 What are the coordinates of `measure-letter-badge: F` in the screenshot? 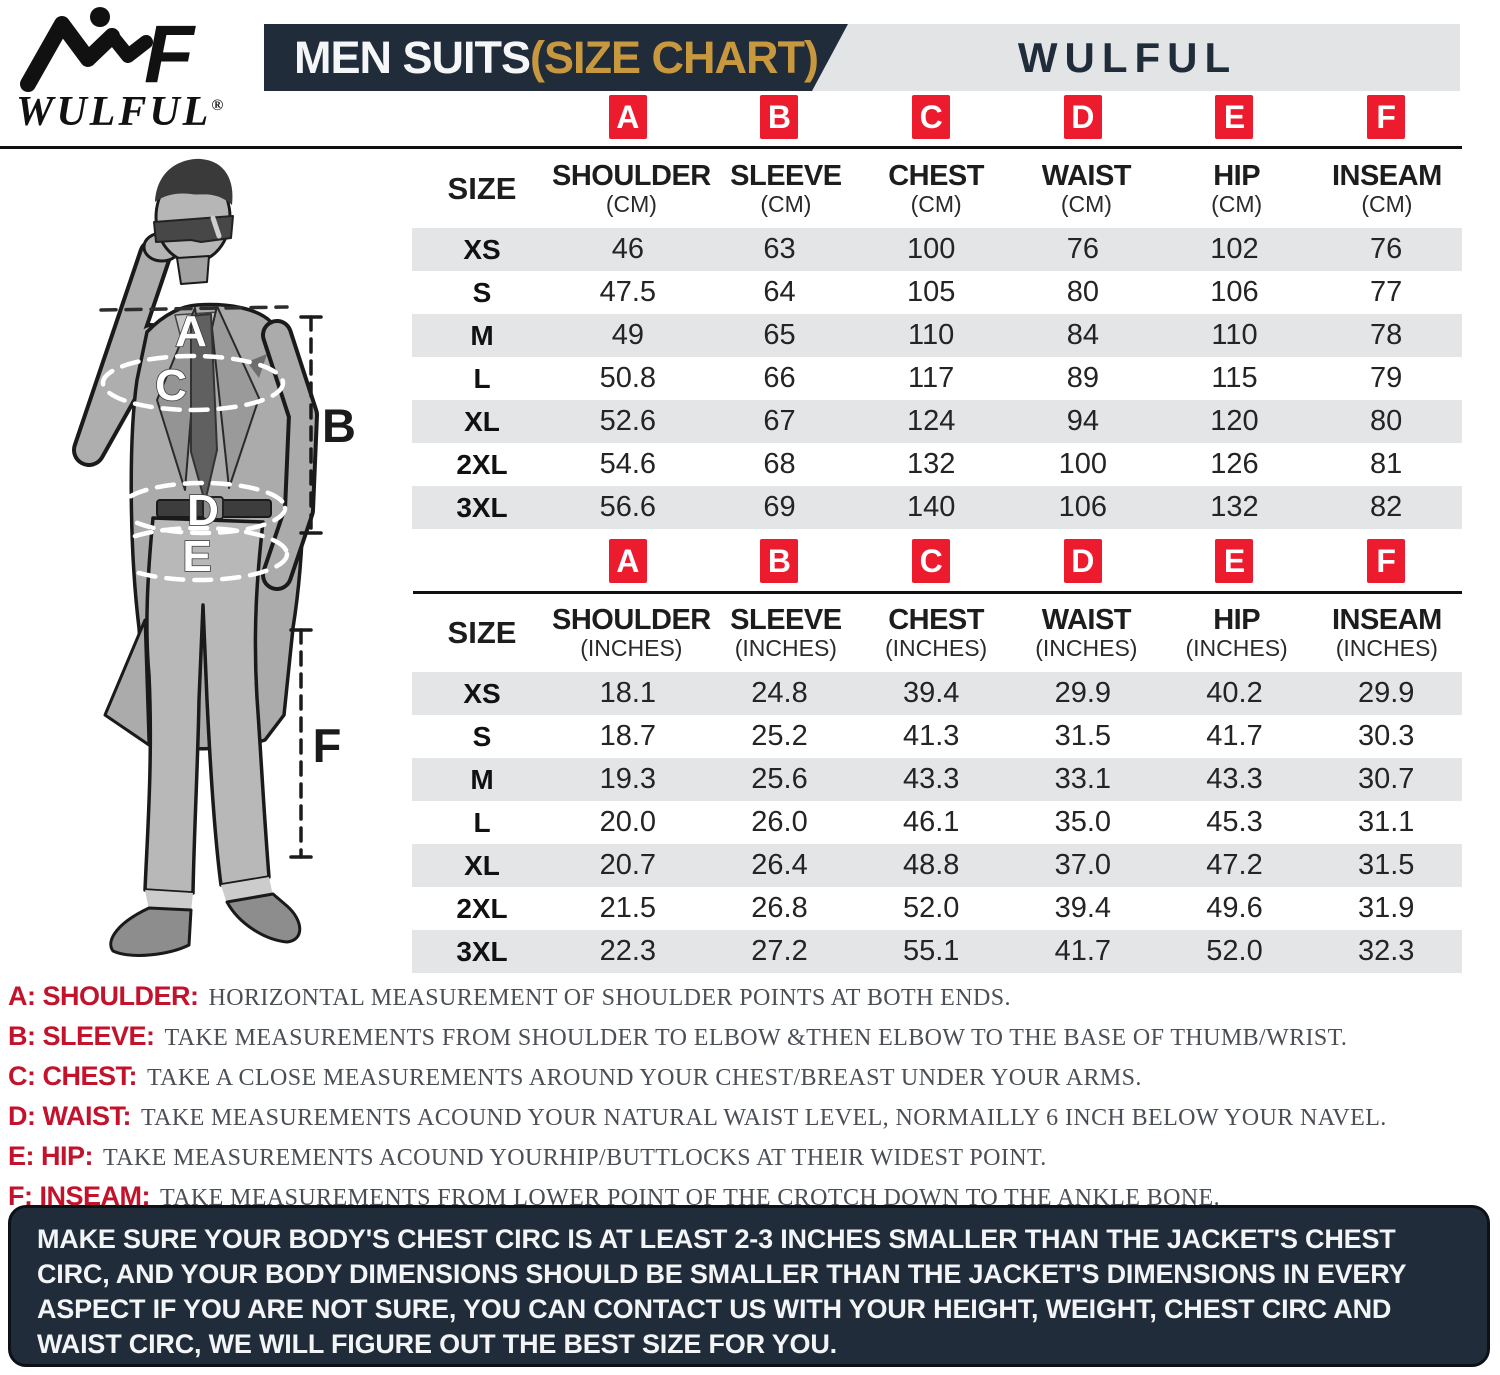 It's located at (1386, 117).